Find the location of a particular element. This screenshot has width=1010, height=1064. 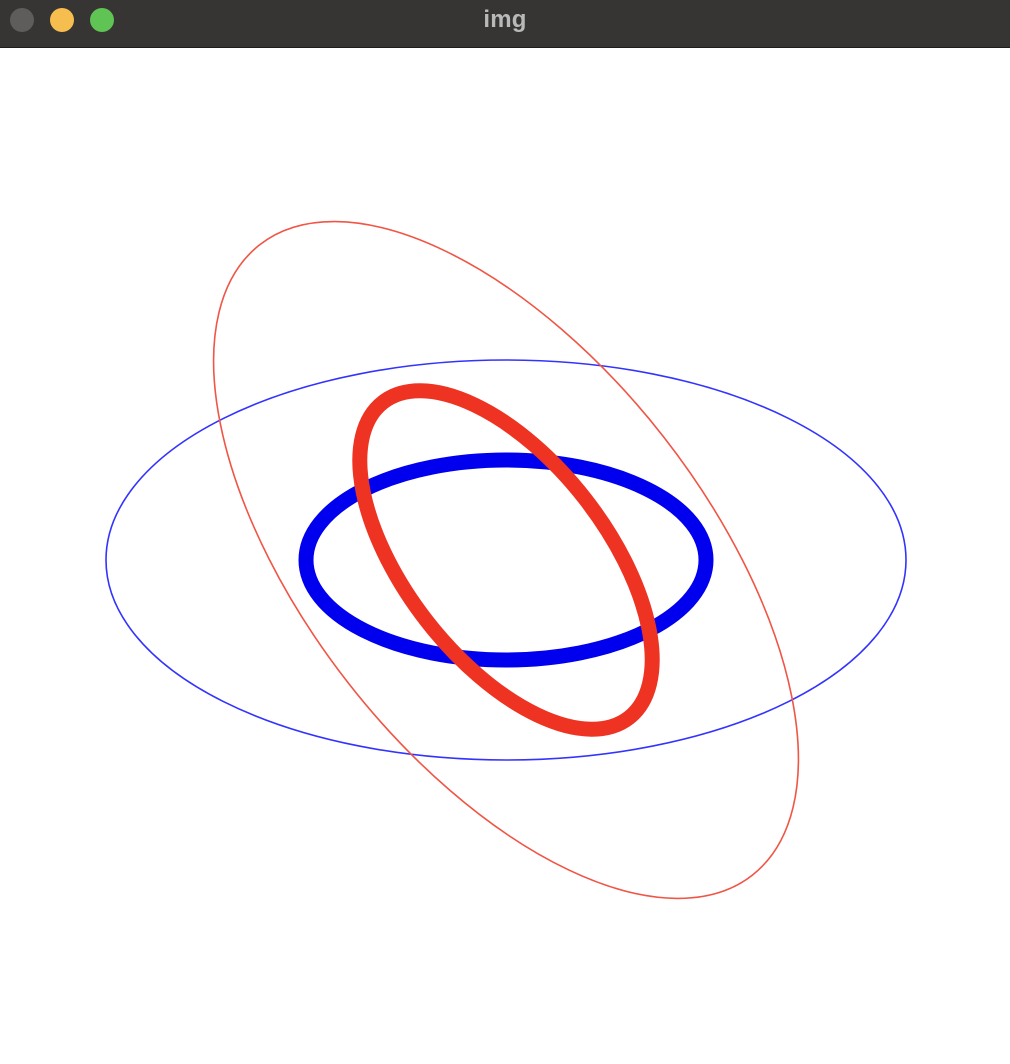

blue-ellipse-small-thick is located at coordinates (506, 560).